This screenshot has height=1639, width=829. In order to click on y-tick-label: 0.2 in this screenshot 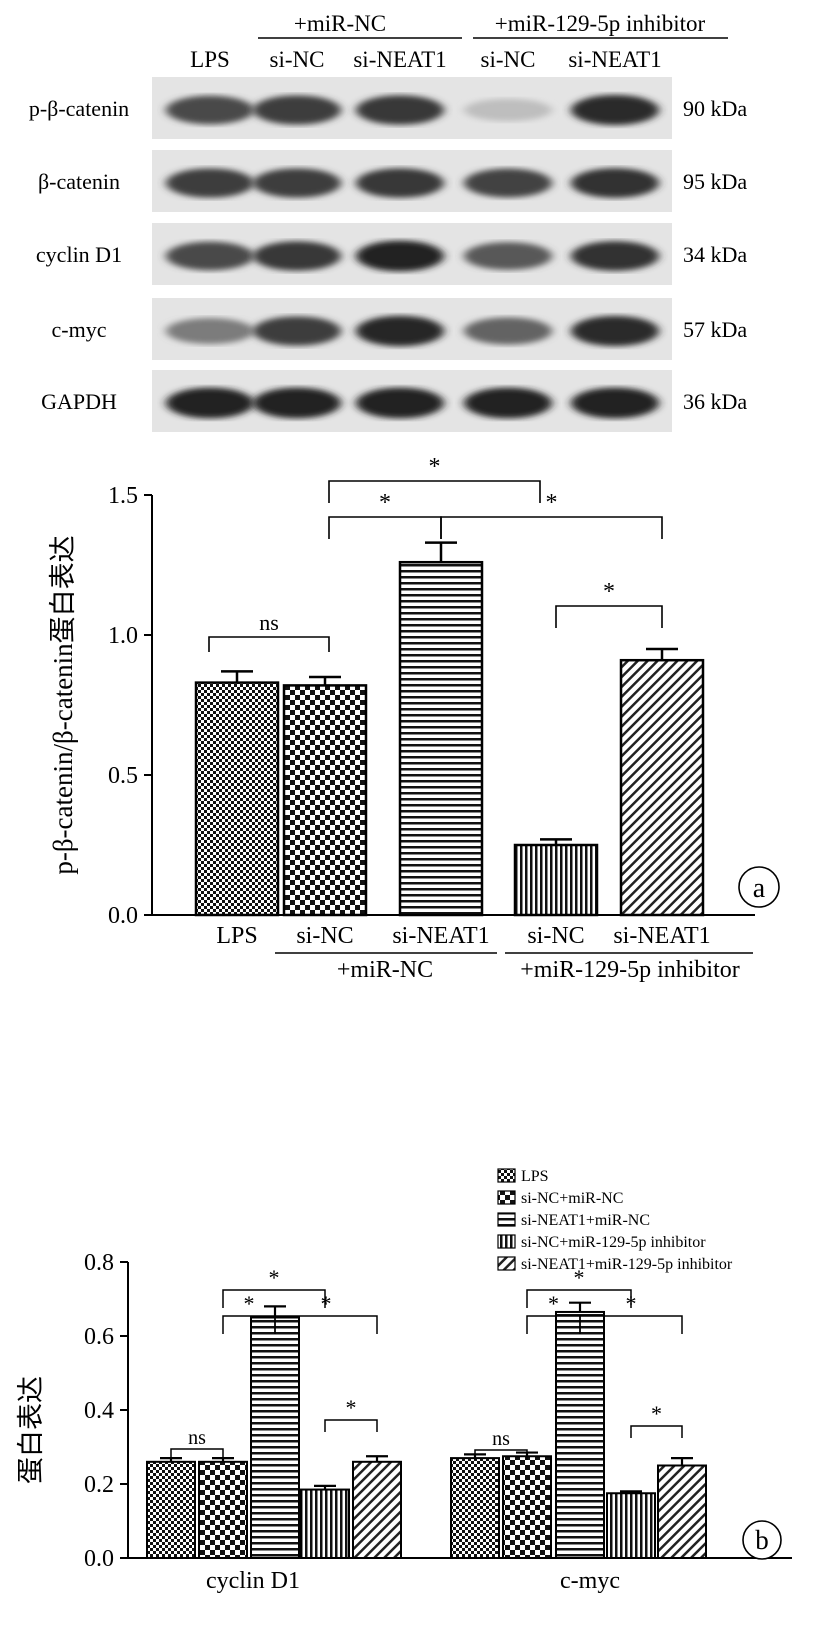, I will do `click(99, 1485)`.